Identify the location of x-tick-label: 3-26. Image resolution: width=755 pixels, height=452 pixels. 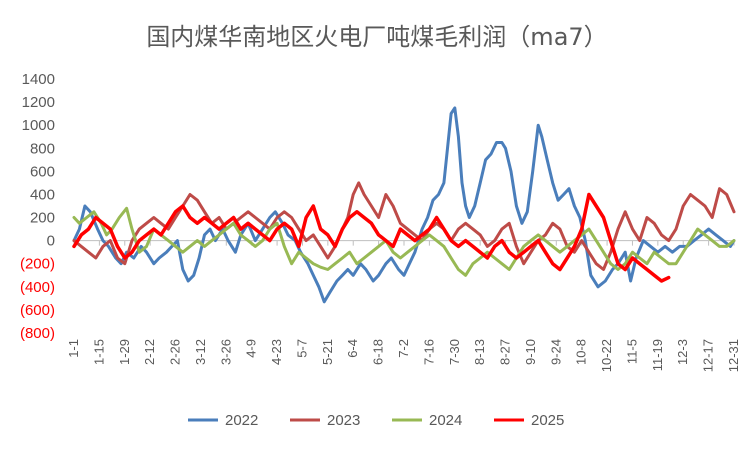
(225, 352).